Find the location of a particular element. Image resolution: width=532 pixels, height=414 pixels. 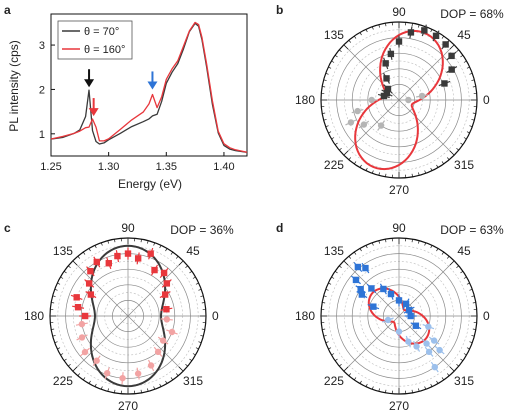

y-tick-label: 2 is located at coordinates (42, 90).